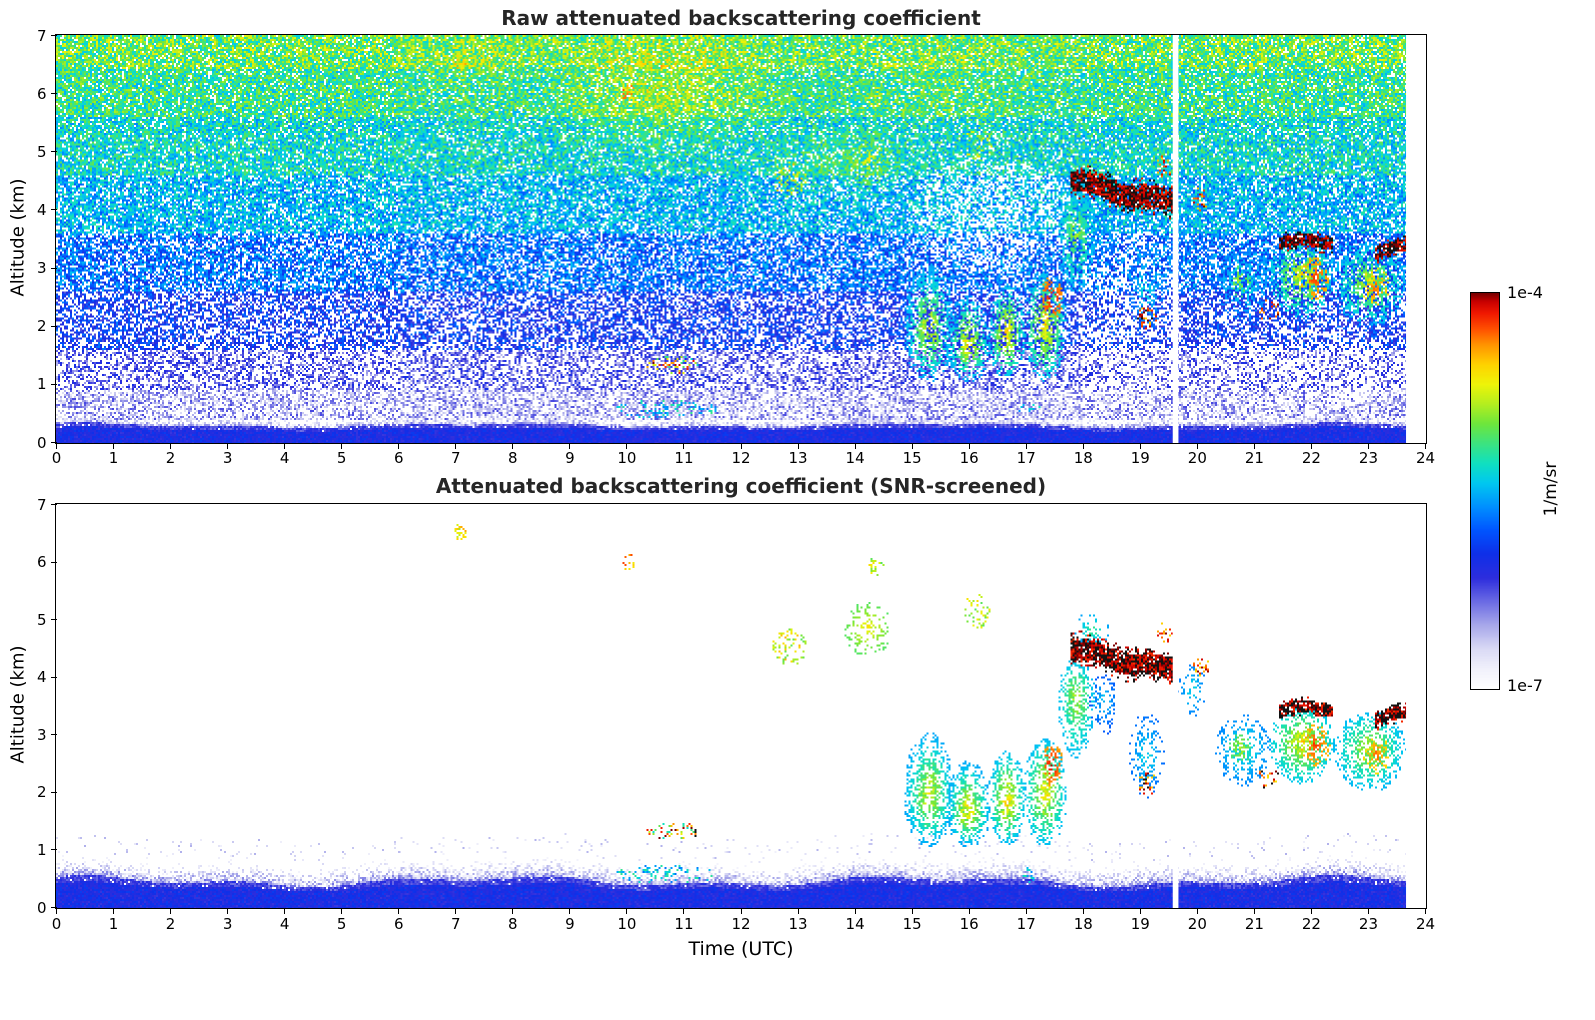  What do you see at coordinates (41, 384) in the screenshot?
I see `y-tick-label: 1` at bounding box center [41, 384].